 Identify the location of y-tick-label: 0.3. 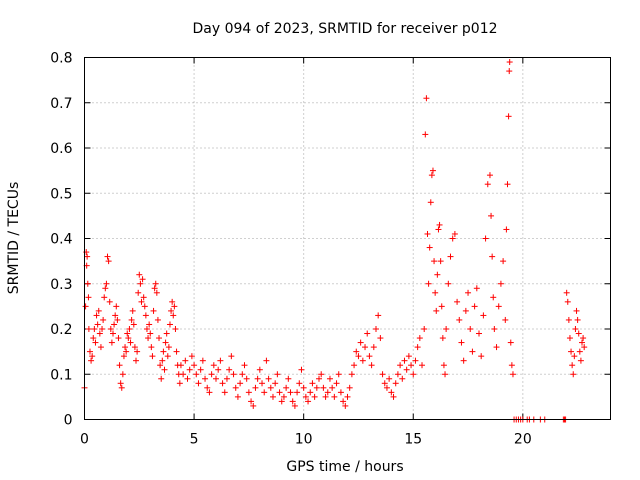
(61, 285).